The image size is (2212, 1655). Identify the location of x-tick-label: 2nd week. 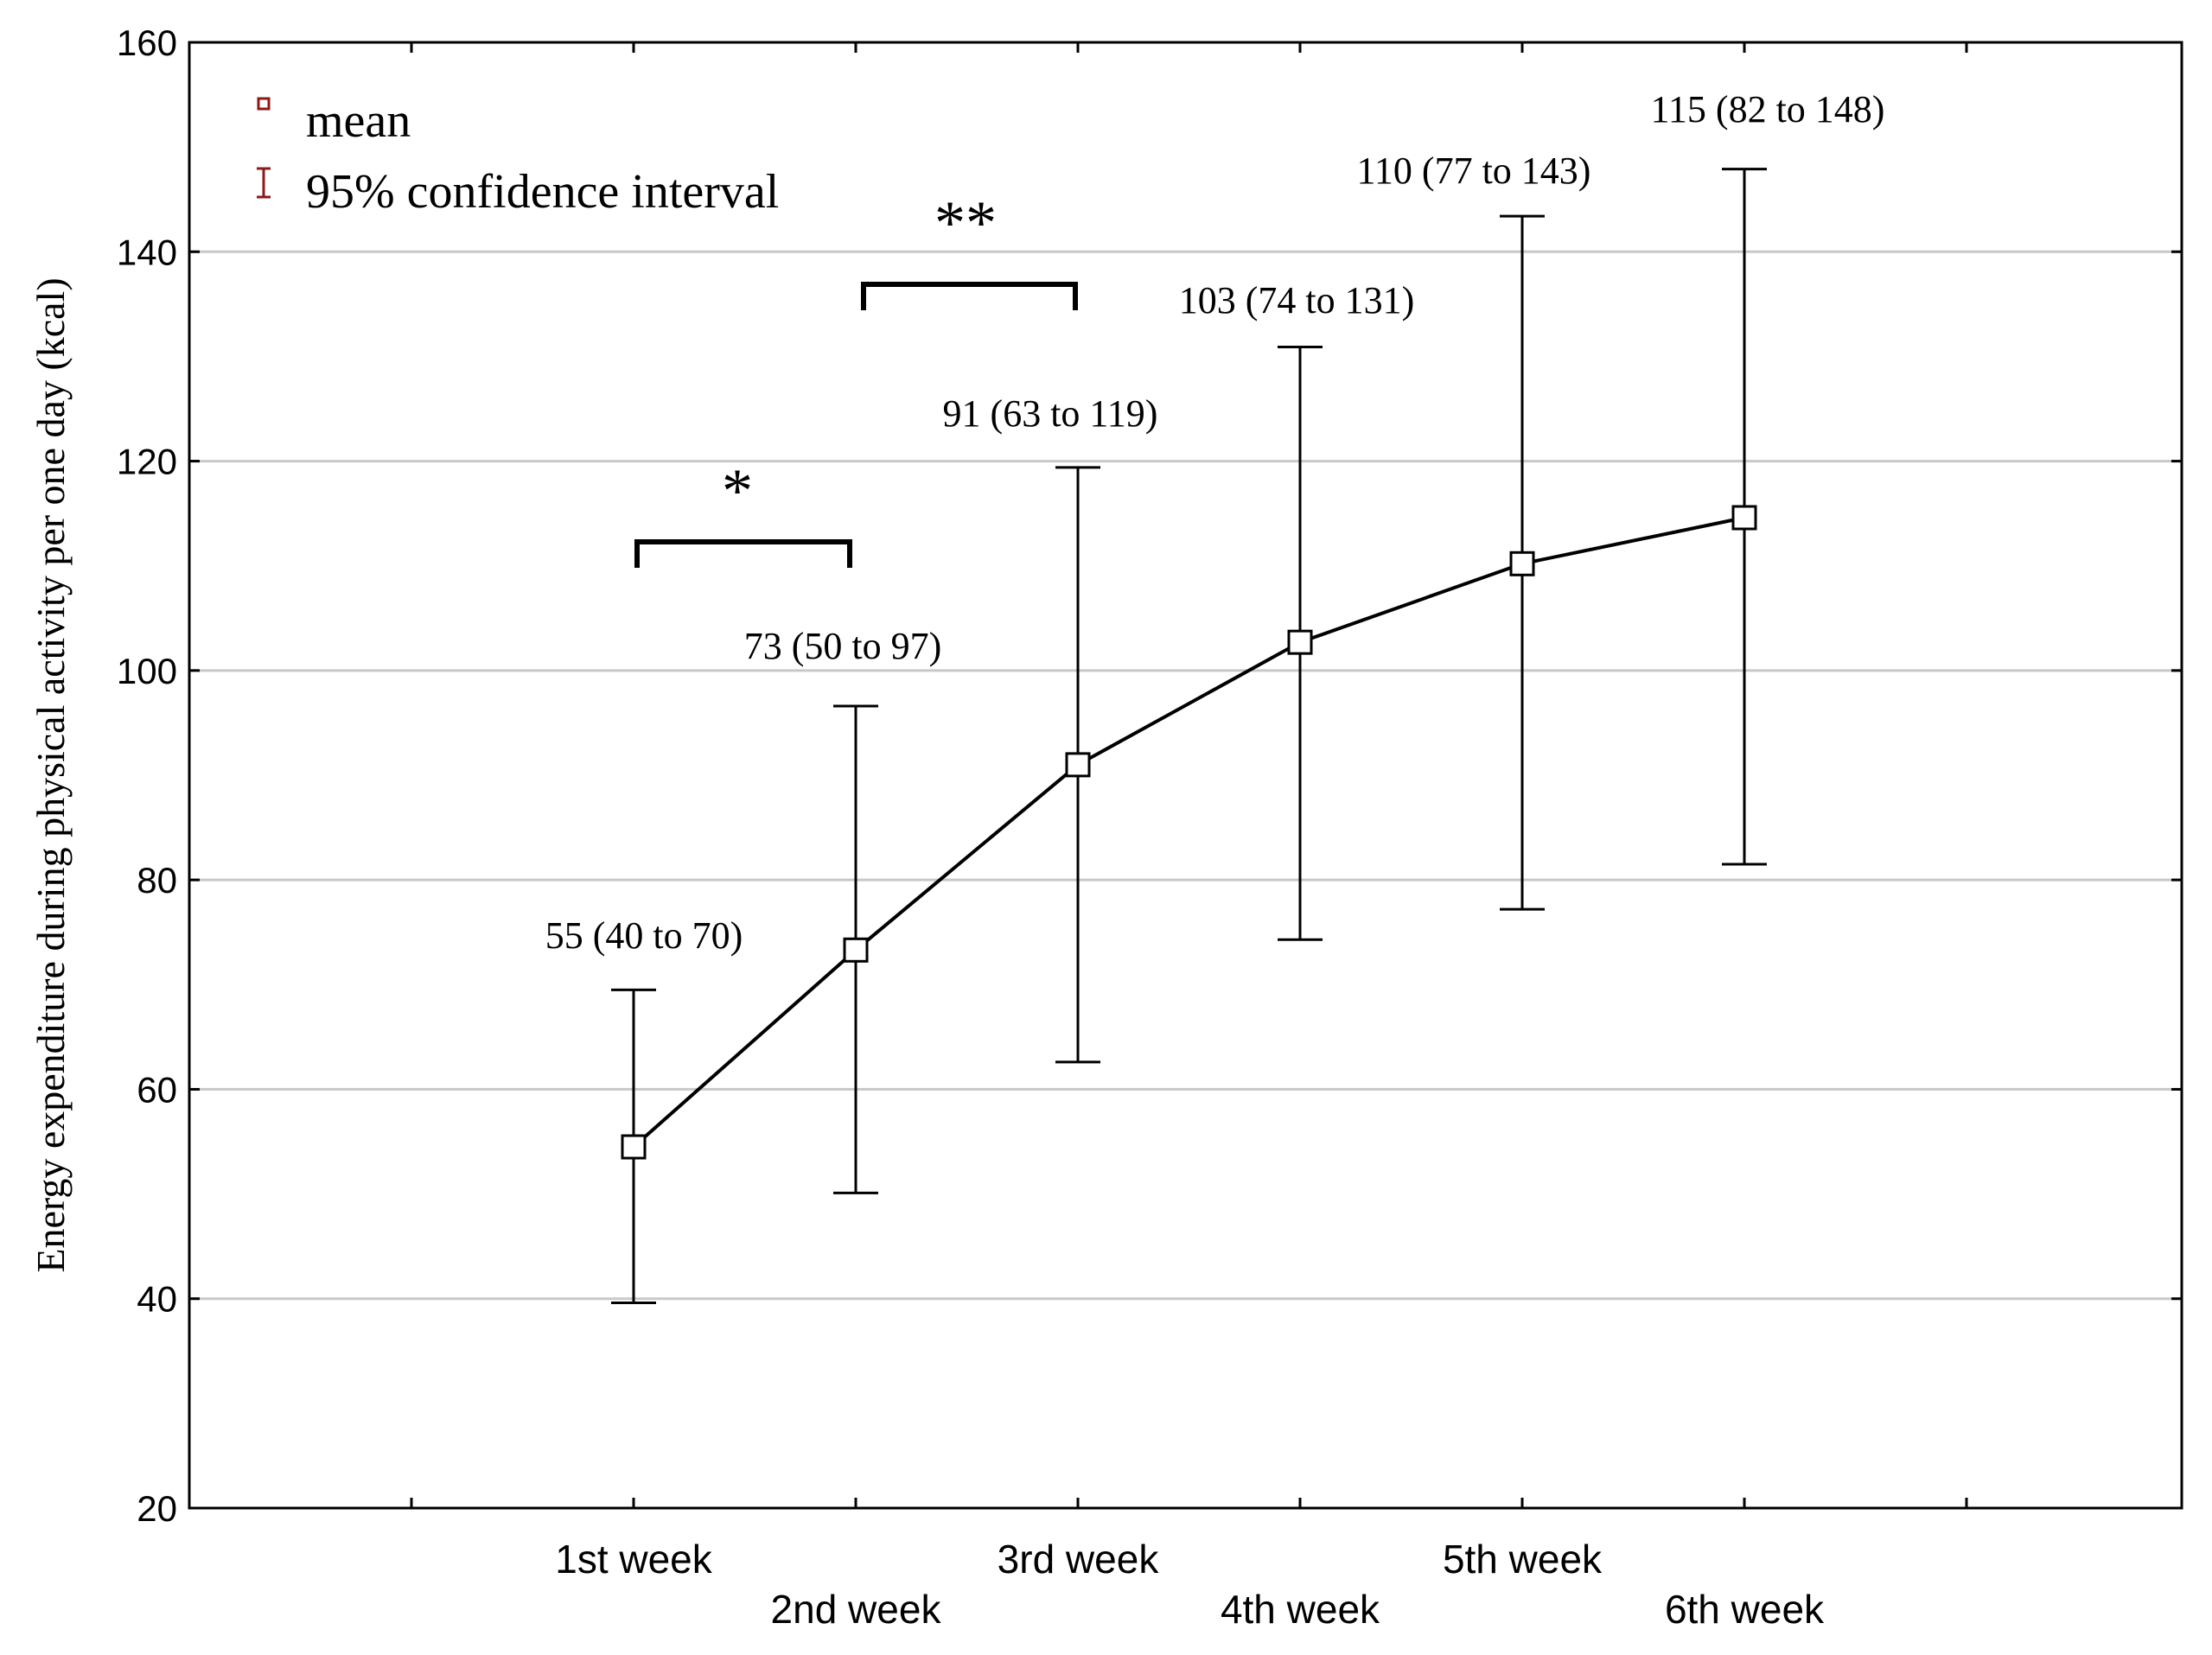
(857, 1609).